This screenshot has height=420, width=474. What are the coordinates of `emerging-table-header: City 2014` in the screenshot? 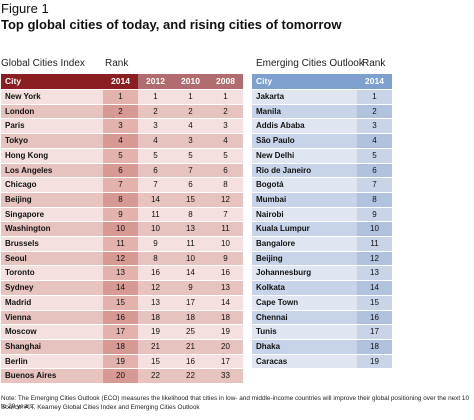 It's located at (322, 82).